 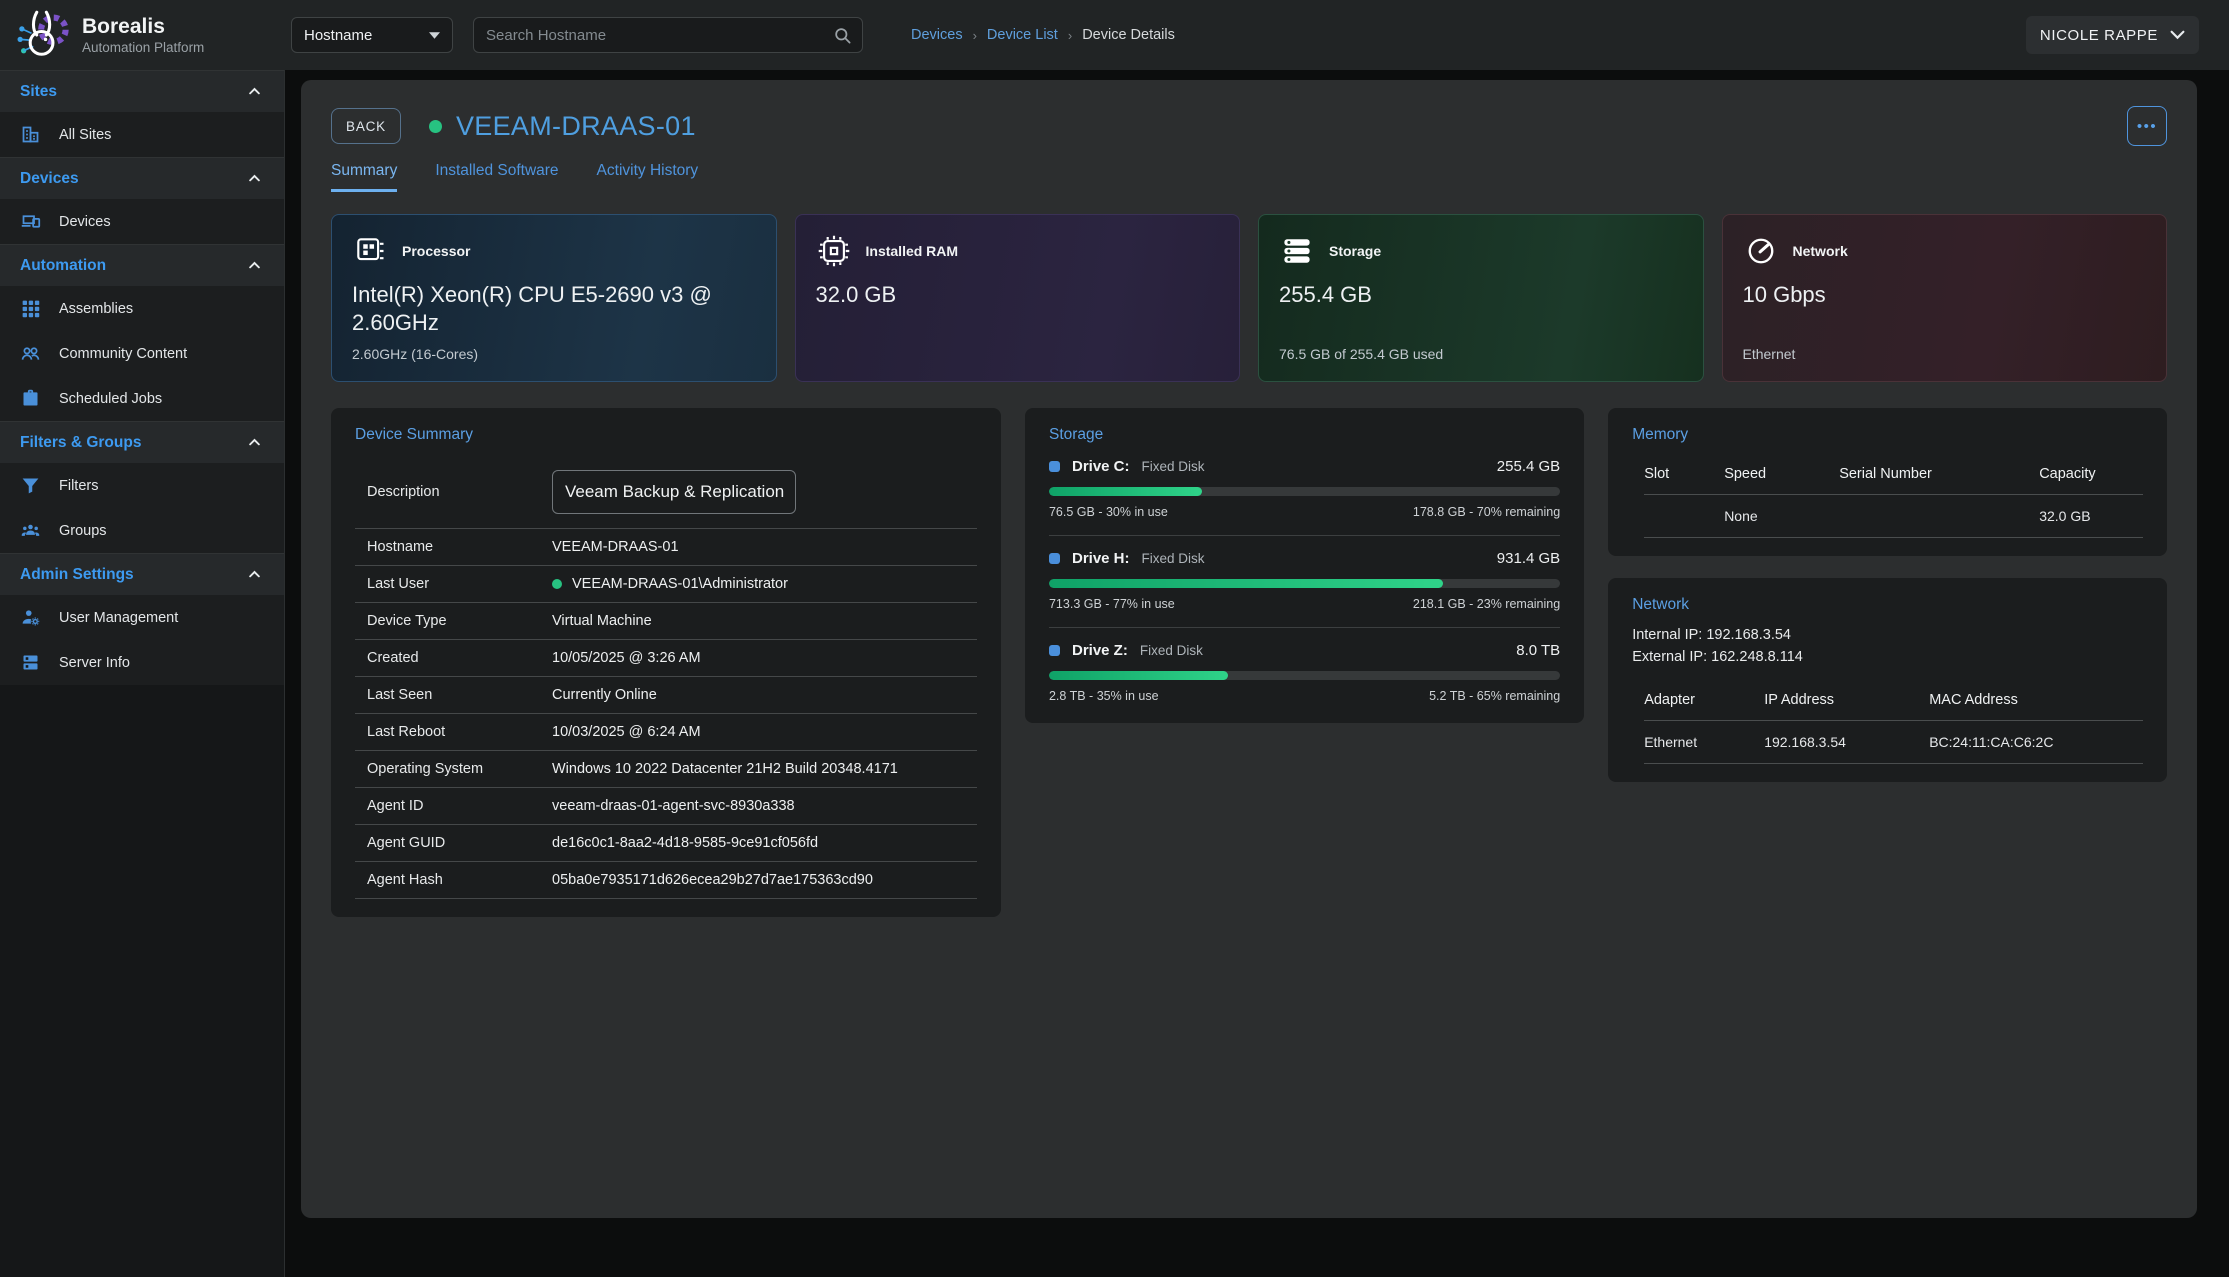 I want to click on summary-row-last-reboot: Last Reboot 10/03/2025 @ 6:24 AM, so click(x=666, y=732).